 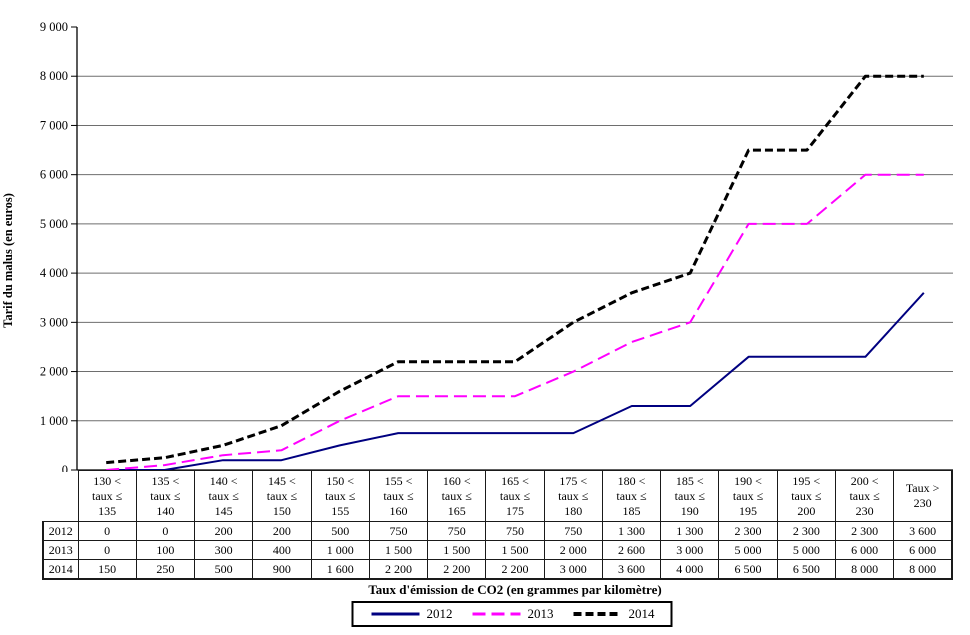 I want to click on category-header: 155 < taux ≤ 160, so click(x=398, y=496).